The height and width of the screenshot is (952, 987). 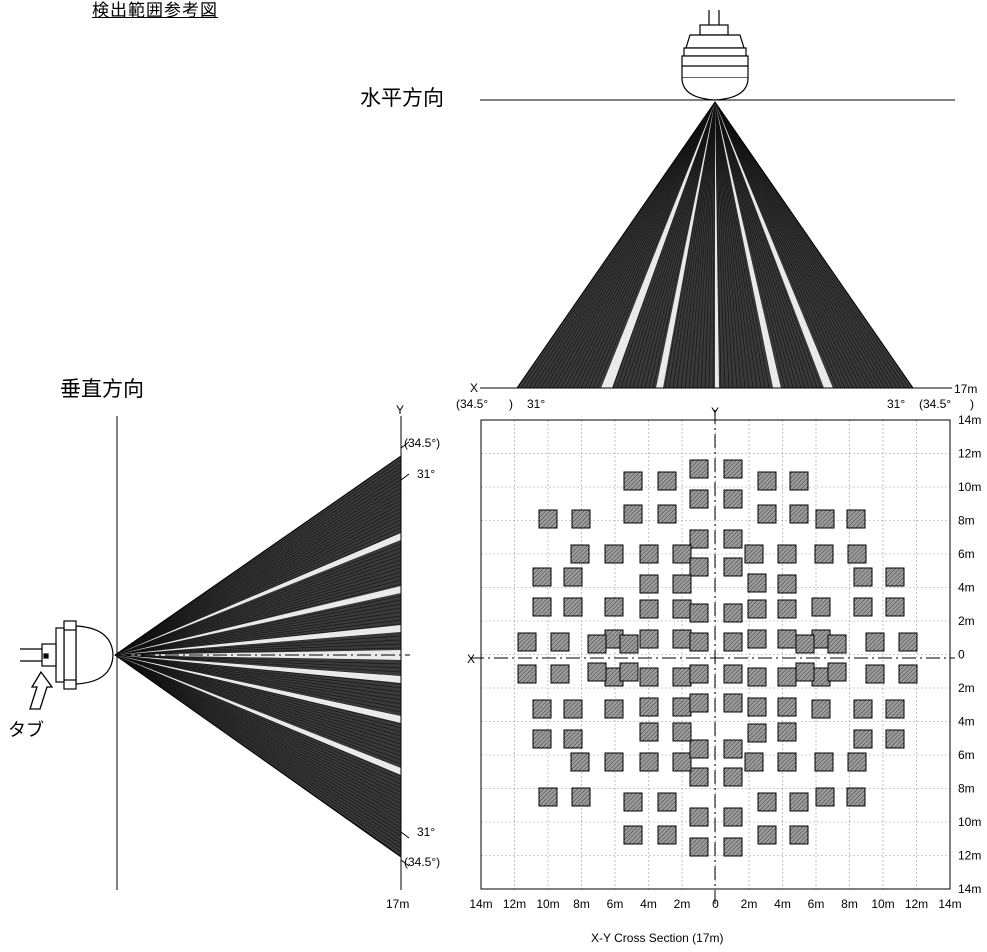 What do you see at coordinates (422, 862) in the screenshot?
I see `angle-outer-bottom-label: (34.5°)` at bounding box center [422, 862].